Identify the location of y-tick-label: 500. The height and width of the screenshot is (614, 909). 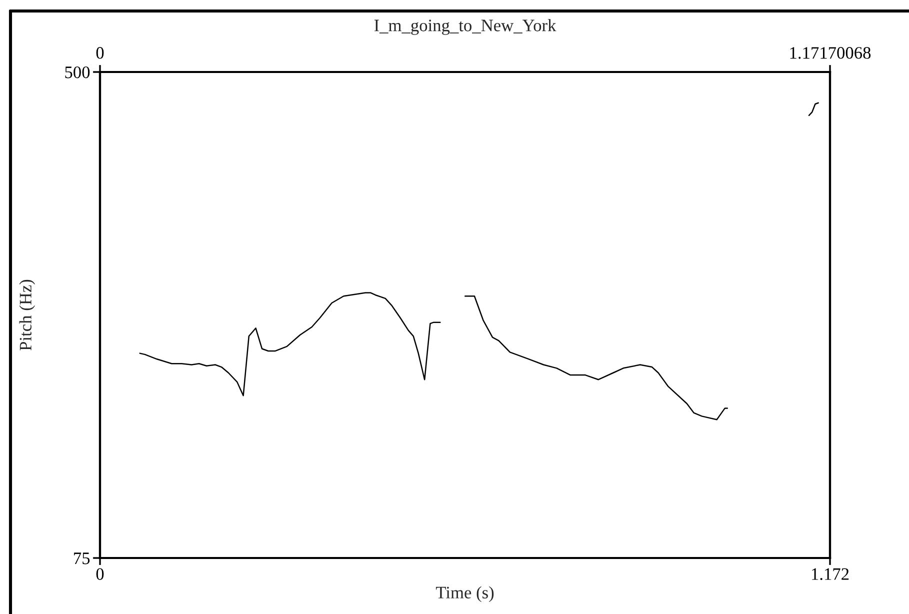
(77, 72).